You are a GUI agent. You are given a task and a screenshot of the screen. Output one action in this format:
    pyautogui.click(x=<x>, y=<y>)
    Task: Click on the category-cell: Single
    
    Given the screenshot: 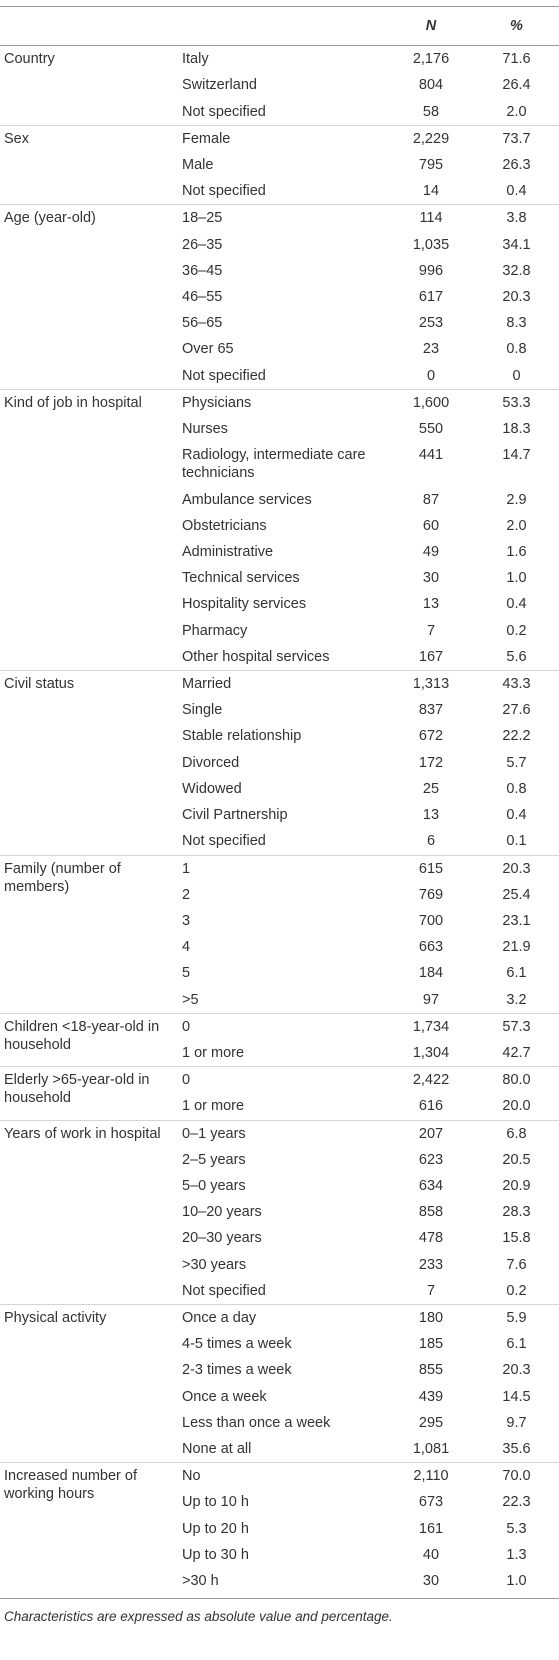 What is the action you would take?
    pyautogui.click(x=202, y=710)
    